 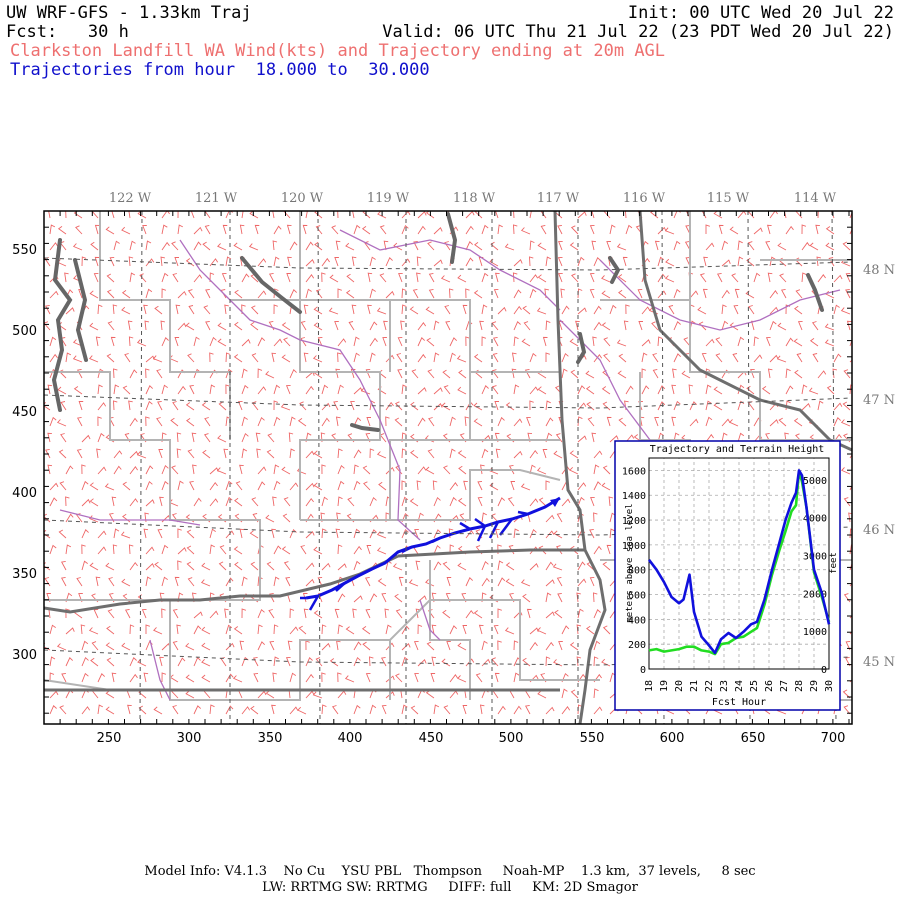 What do you see at coordinates (649, 686) in the screenshot?
I see `inset-x-tick-label: 18` at bounding box center [649, 686].